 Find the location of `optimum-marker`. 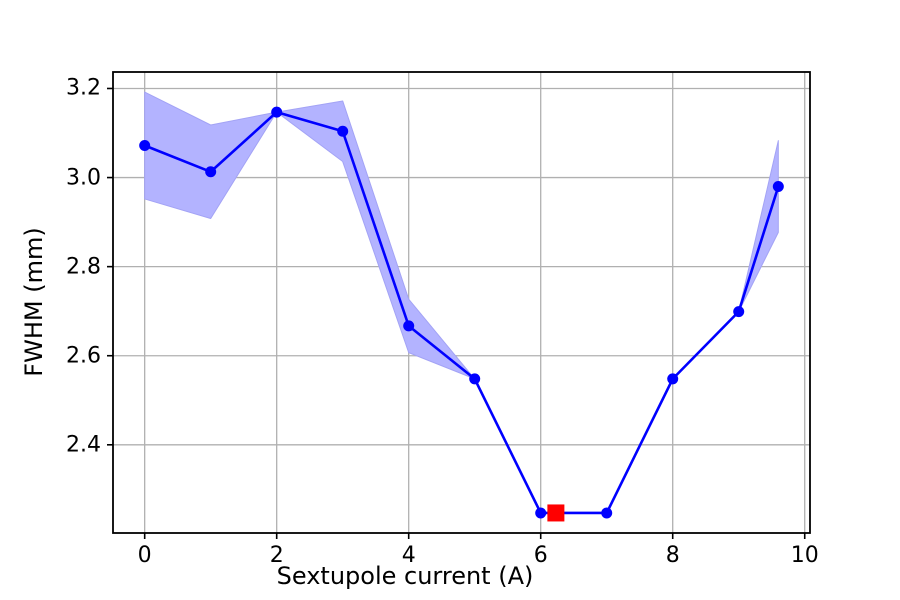

optimum-marker is located at coordinates (556, 513).